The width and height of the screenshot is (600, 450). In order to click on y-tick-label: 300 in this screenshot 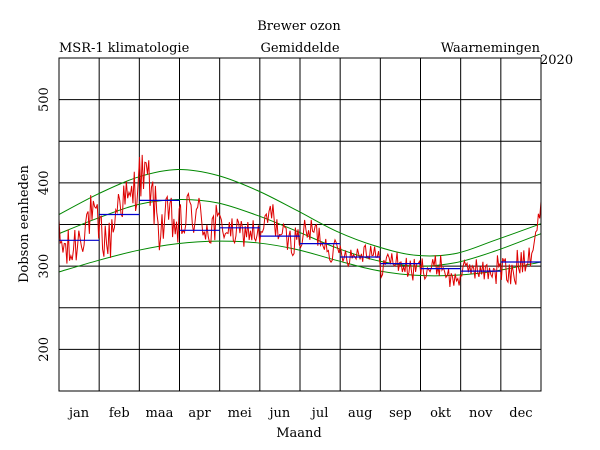, I will do `click(44, 266)`.